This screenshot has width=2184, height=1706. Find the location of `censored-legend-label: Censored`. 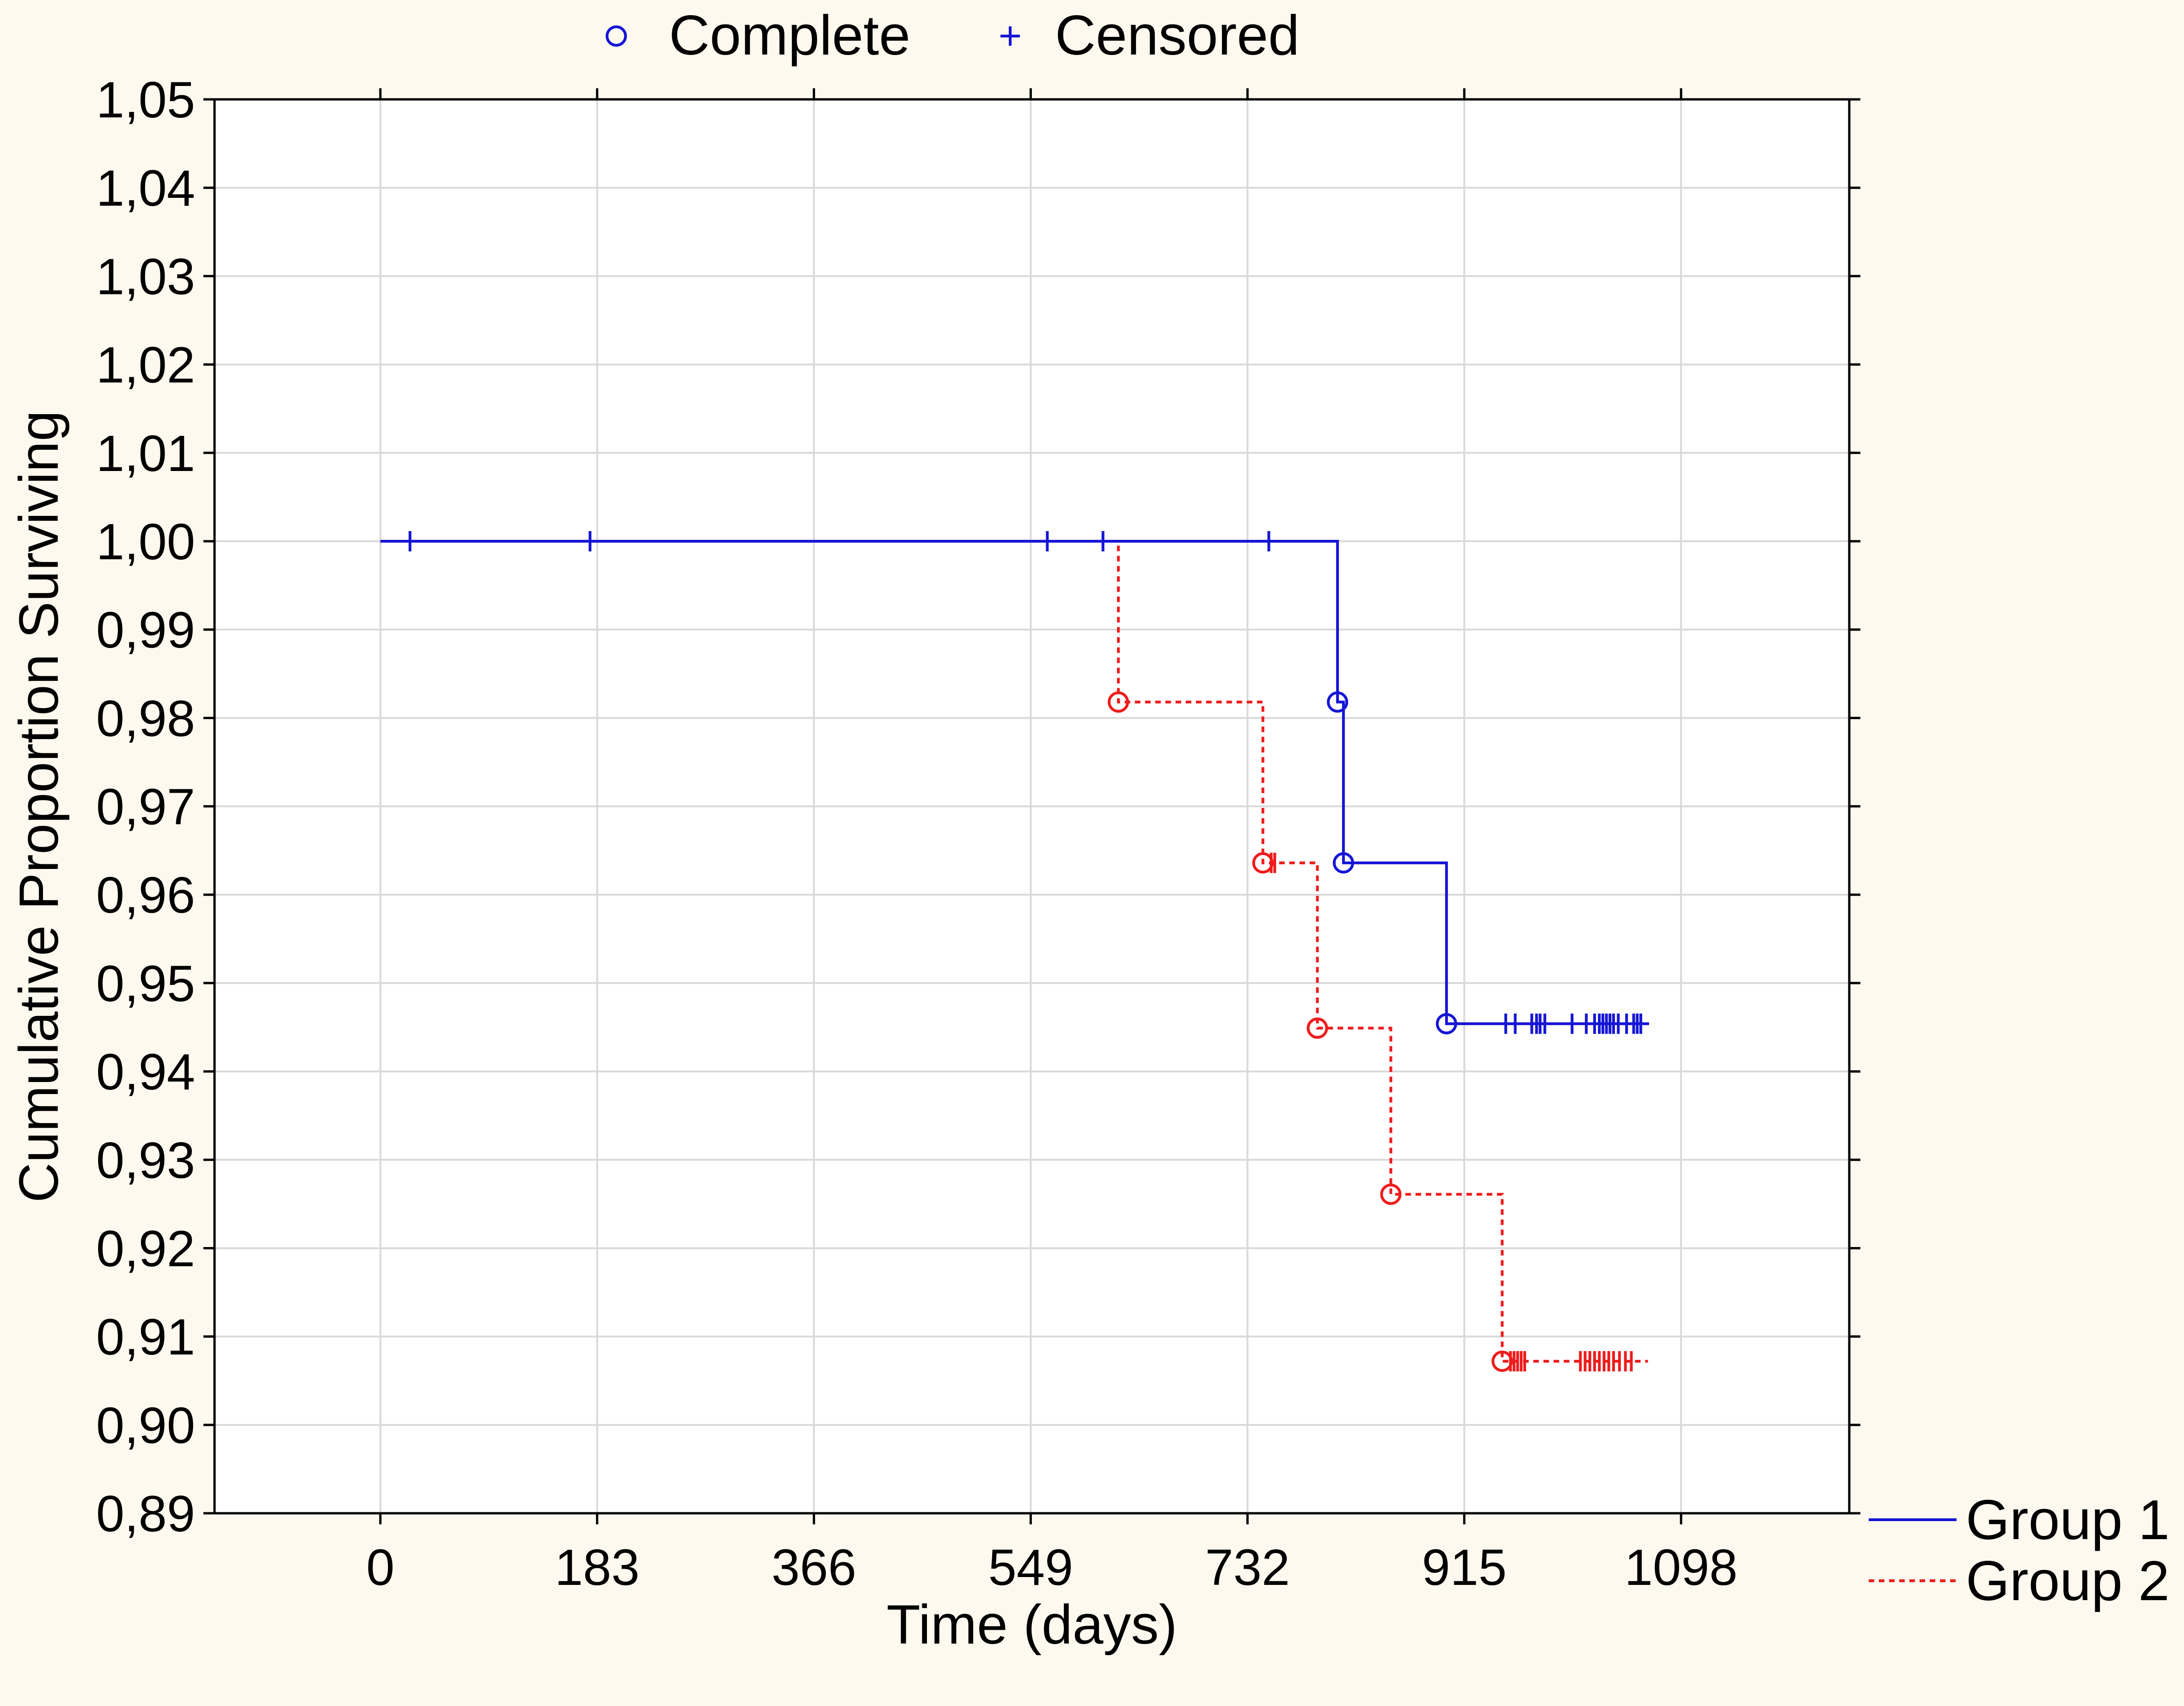

censored-legend-label: Censored is located at coordinates (1177, 35).